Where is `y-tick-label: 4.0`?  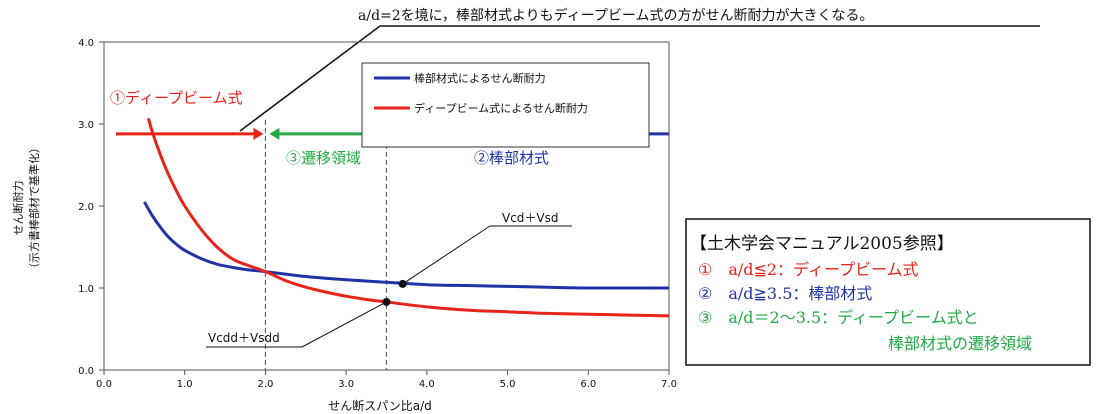 y-tick-label: 4.0 is located at coordinates (86, 43).